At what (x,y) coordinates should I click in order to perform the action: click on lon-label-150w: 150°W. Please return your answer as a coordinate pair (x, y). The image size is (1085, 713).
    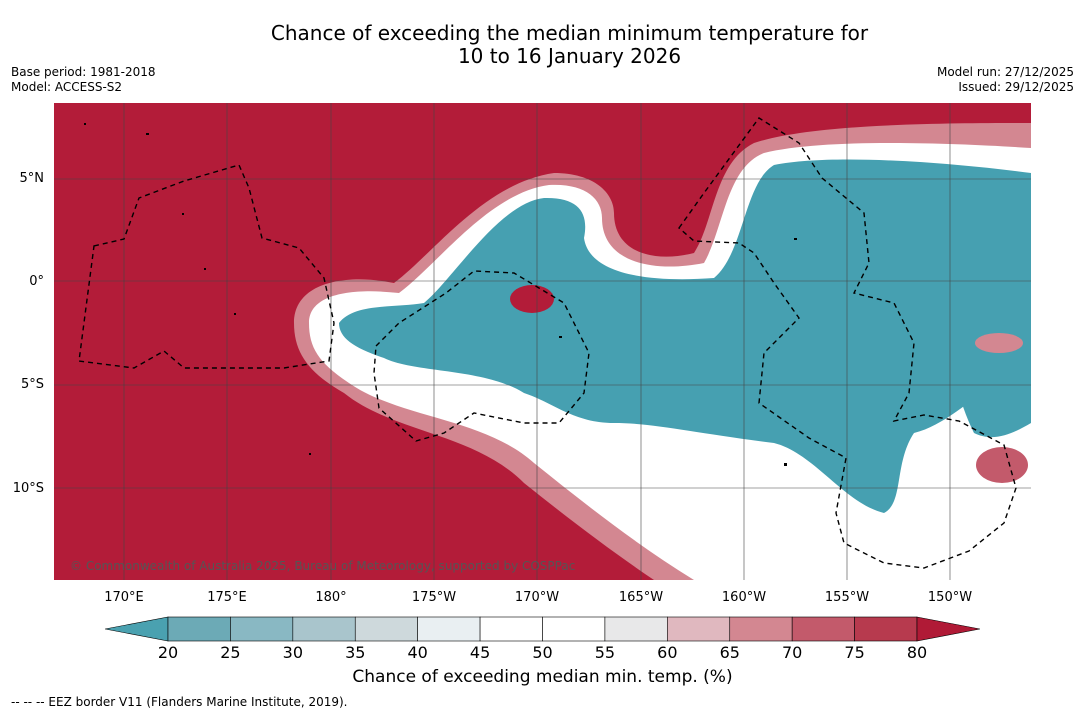
    Looking at the image, I should click on (950, 597).